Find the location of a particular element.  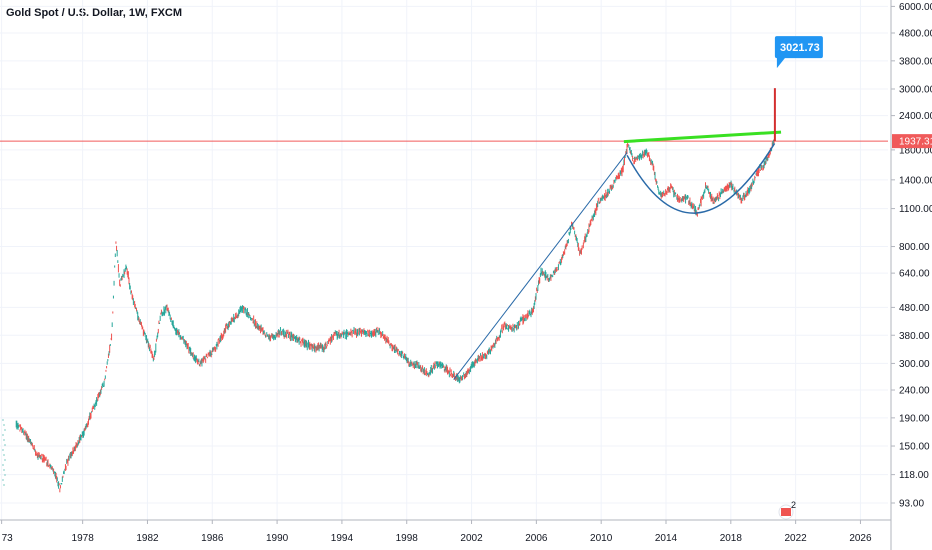

y-tick-label: 240.00 is located at coordinates (914, 391).